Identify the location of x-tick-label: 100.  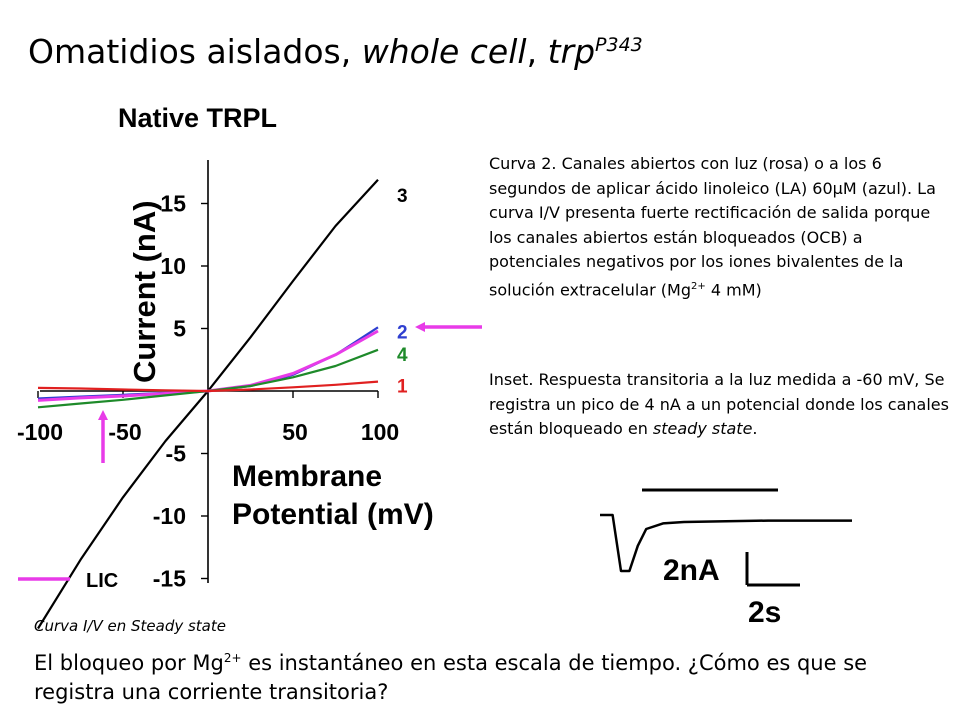
(380, 432).